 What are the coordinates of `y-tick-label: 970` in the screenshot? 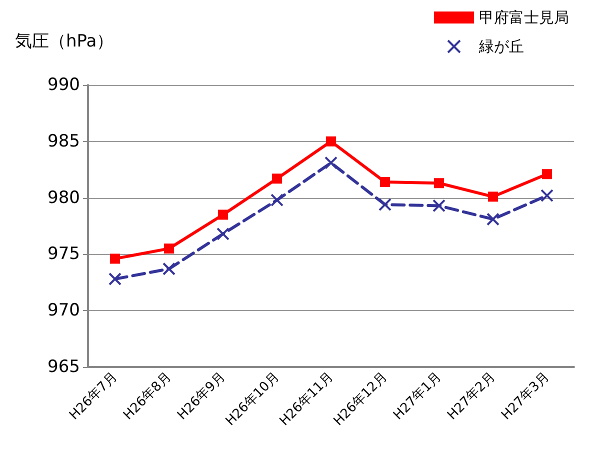 It's located at (64, 310).